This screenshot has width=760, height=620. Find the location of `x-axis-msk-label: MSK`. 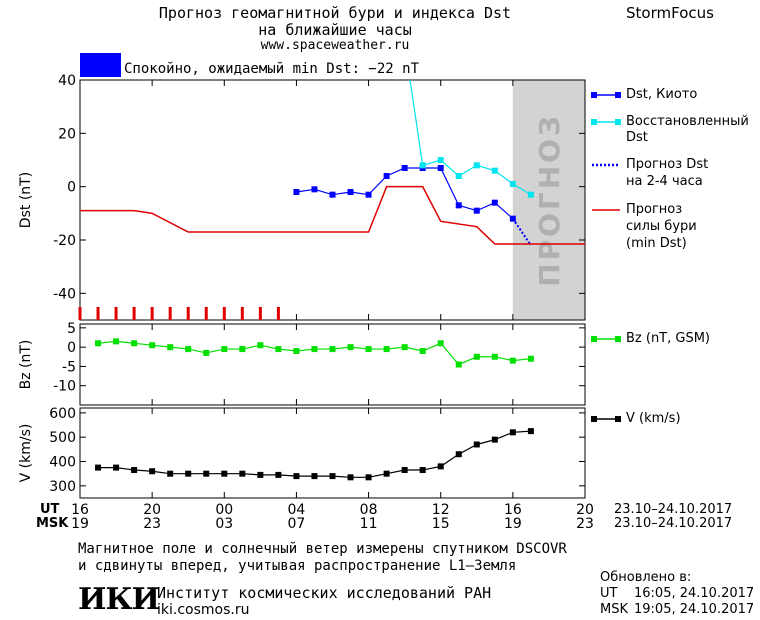

x-axis-msk-label: MSK is located at coordinates (52, 523).